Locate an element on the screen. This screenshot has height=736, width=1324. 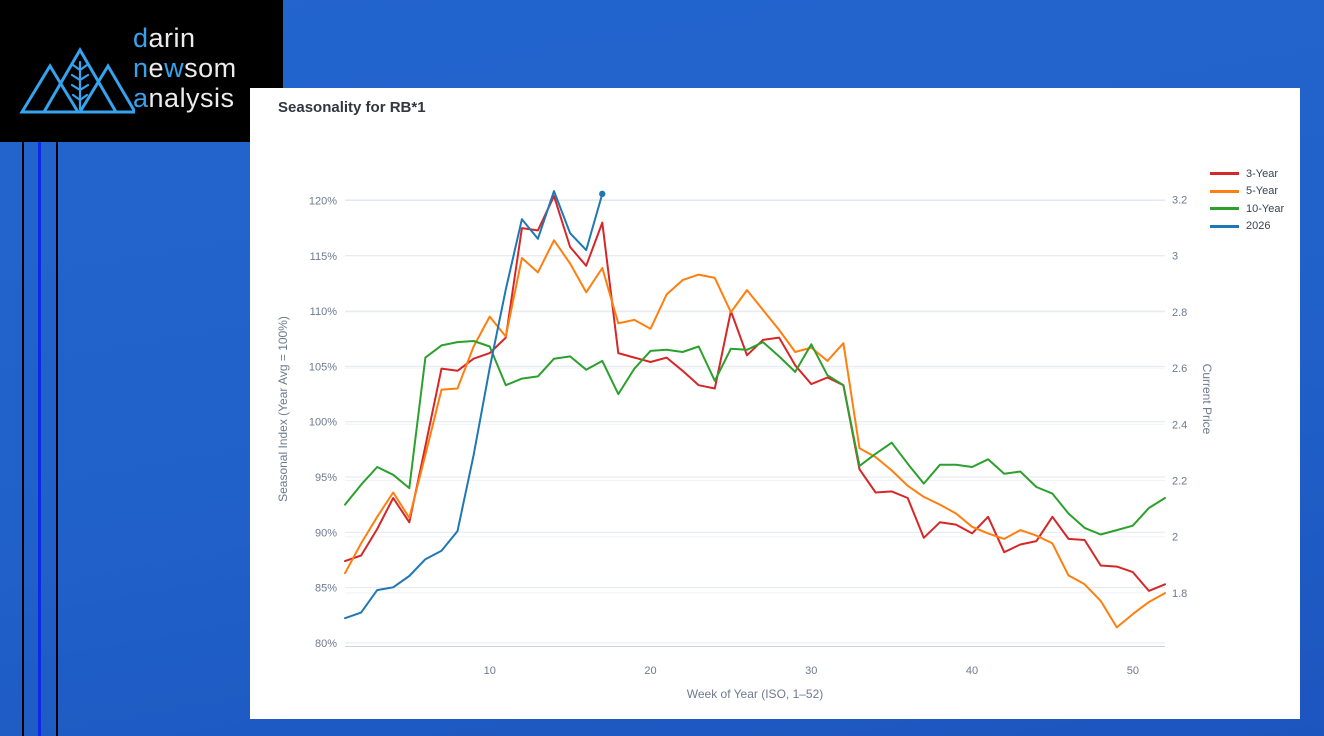
y-left-tick-label: 90% is located at coordinates (326, 533).